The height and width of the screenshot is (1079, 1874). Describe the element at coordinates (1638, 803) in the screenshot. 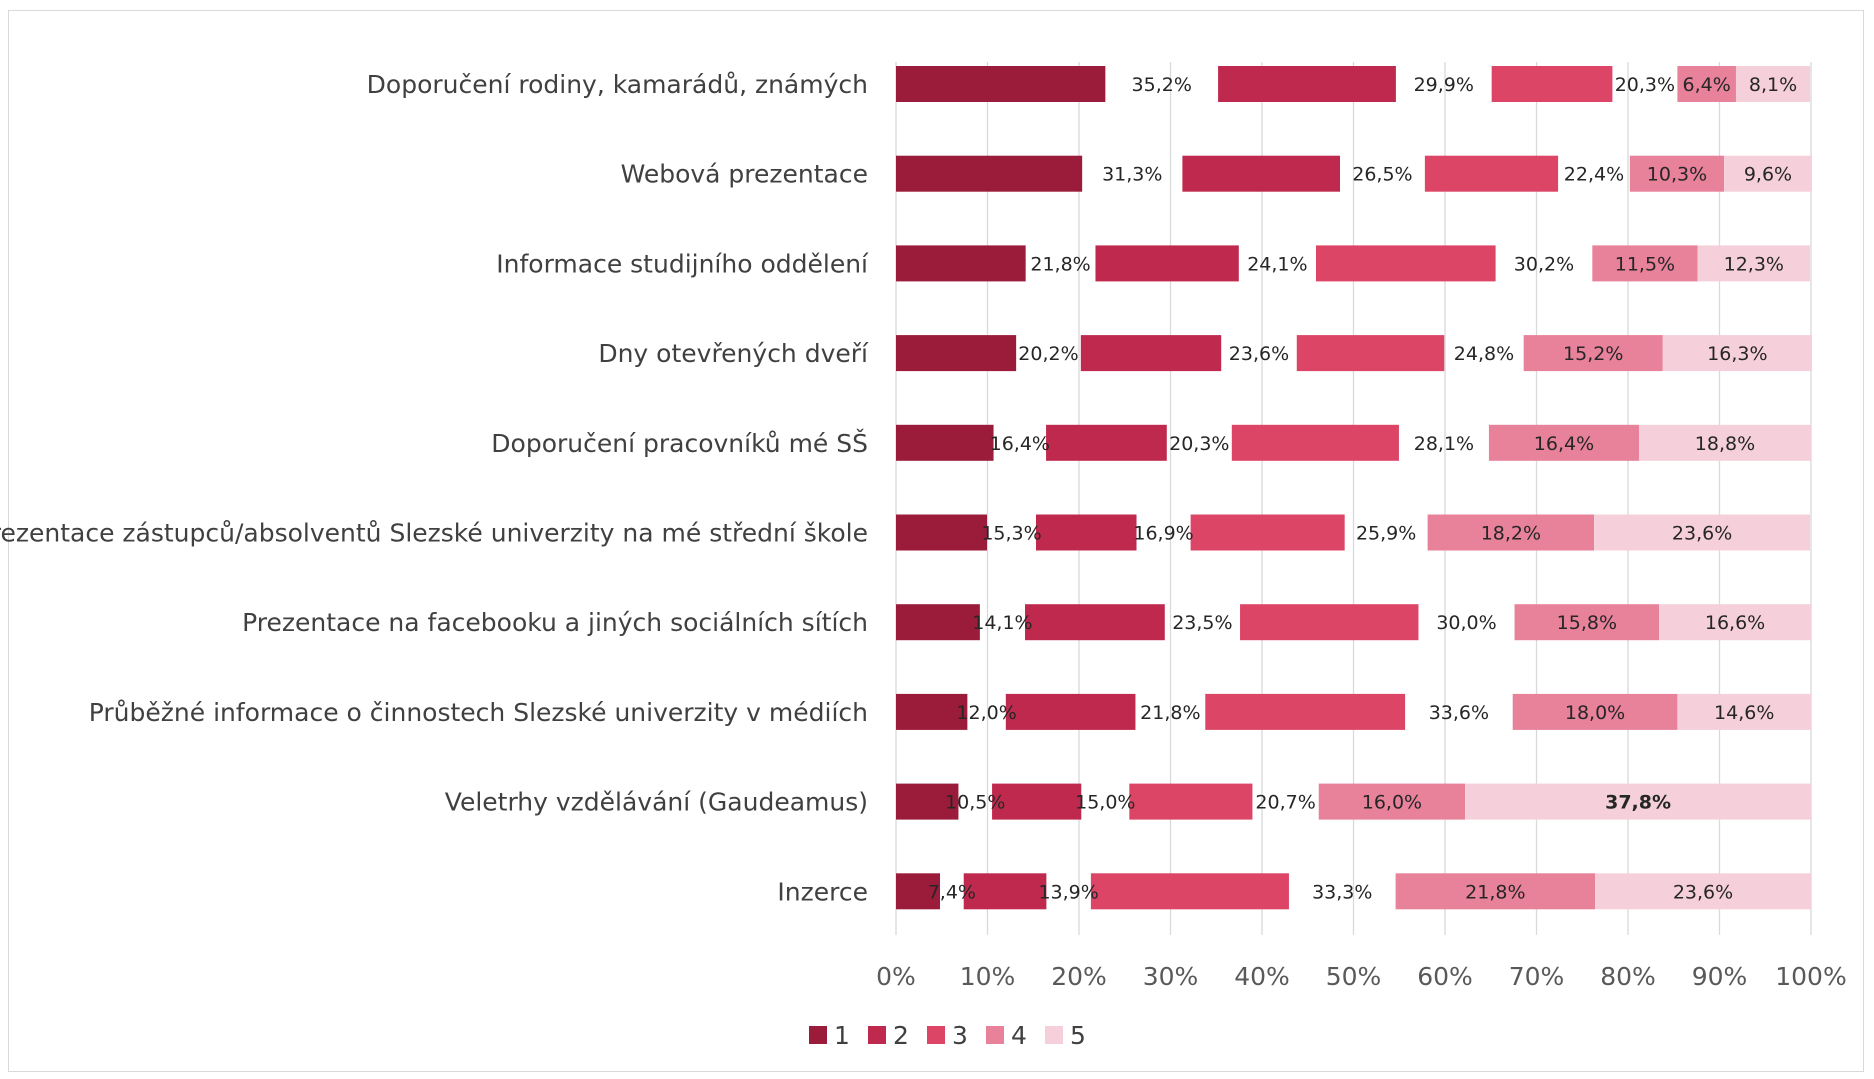

I see `data-label: 37,8%` at that location.